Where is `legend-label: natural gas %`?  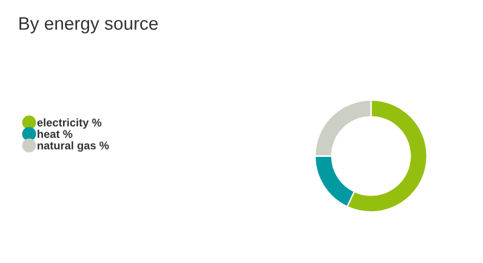
legend-label: natural gas % is located at coordinates (73, 146).